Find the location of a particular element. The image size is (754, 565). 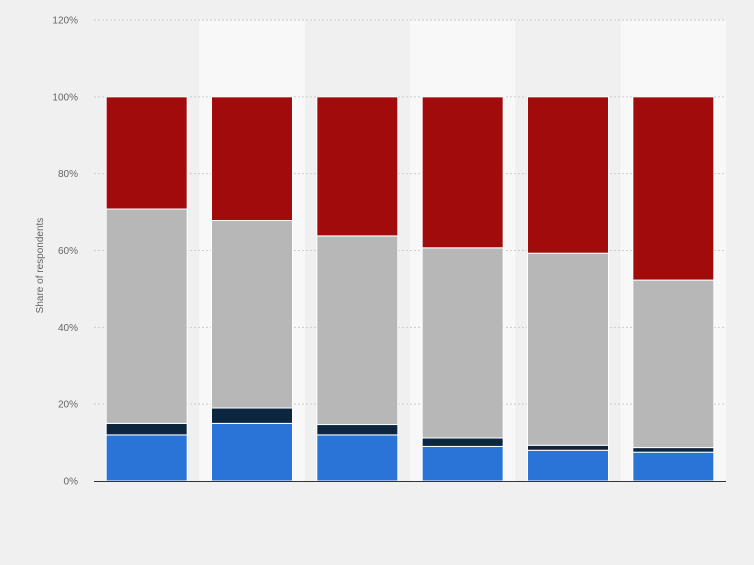

y-tick-label: 120% is located at coordinates (65, 21).